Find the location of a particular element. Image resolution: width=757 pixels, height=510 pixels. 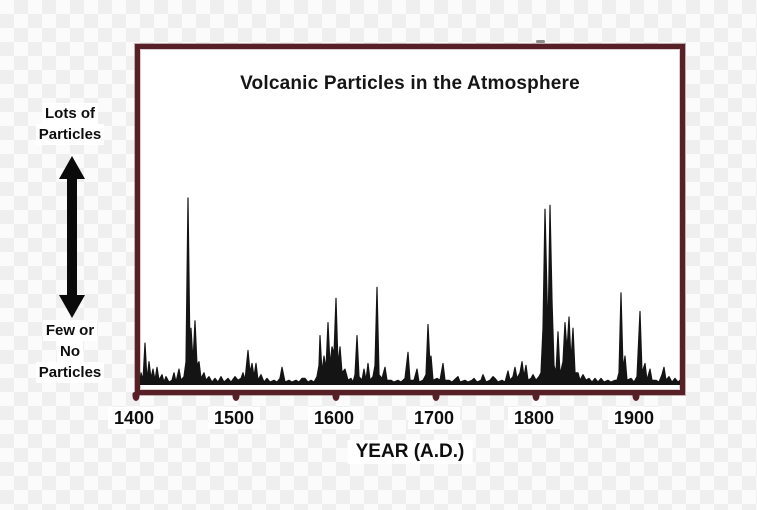

x-tick-label: 1900 is located at coordinates (634, 418).